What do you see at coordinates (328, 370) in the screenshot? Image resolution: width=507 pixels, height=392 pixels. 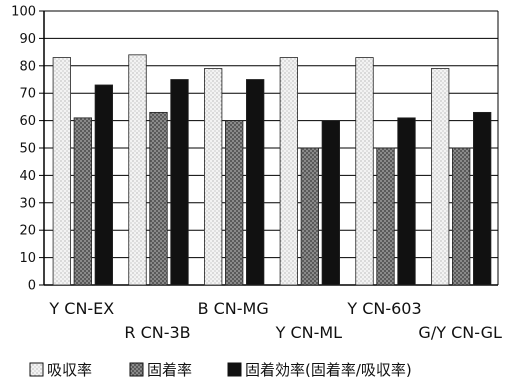 I see `legend-label: 固着効率(固着率/吸収率)` at bounding box center [328, 370].